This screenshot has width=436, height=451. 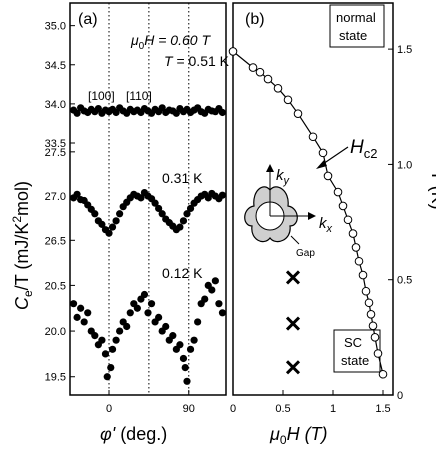 I want to click on b-y-tick-label-1: 0.5, so click(x=404, y=281).